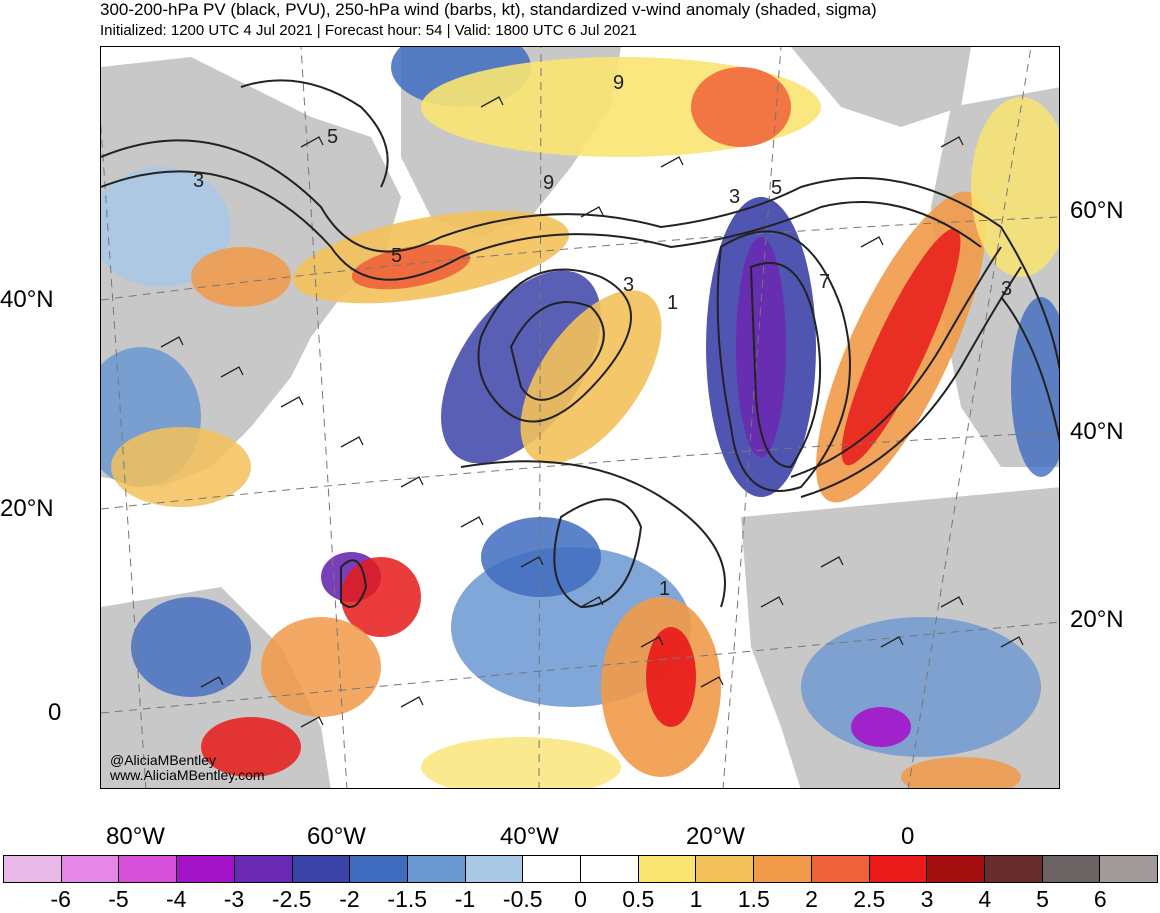 The width and height of the screenshot is (1160, 913). What do you see at coordinates (908, 836) in the screenshot?
I see `lon-label-0: 0` at bounding box center [908, 836].